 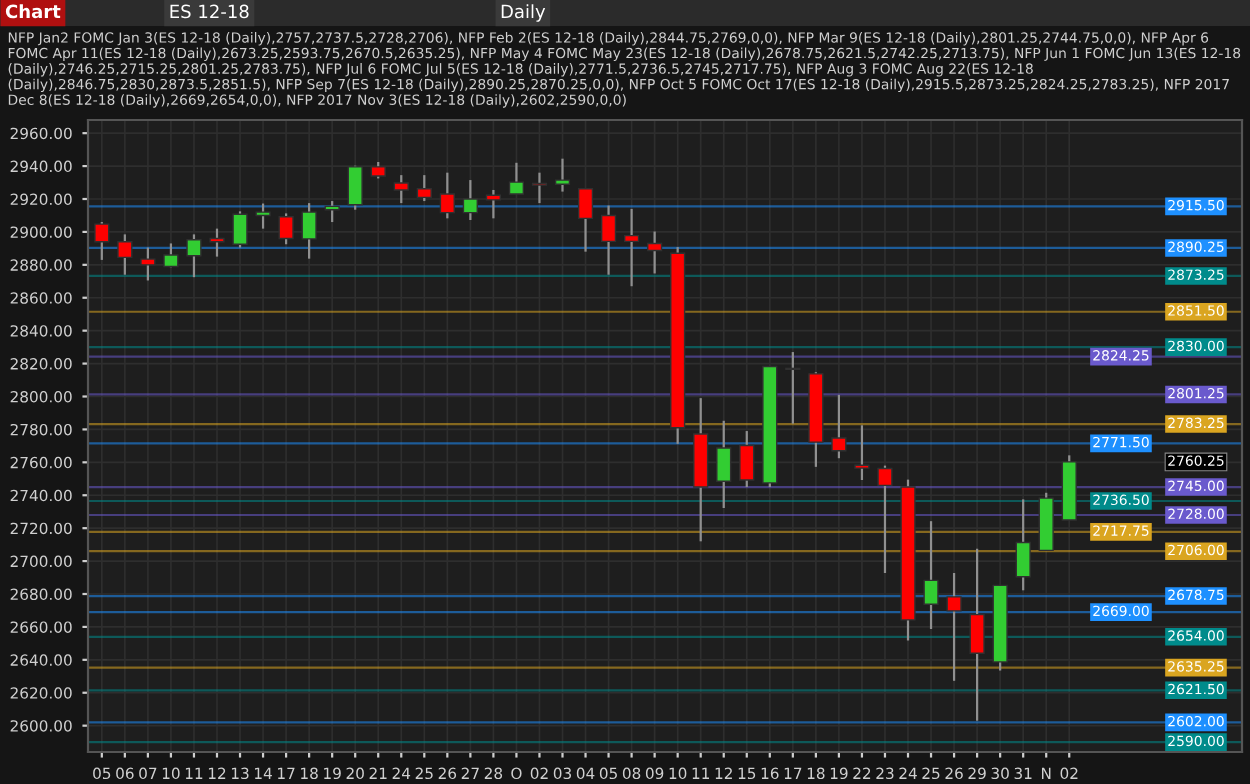 I want to click on text: Chart, so click(x=33, y=11).